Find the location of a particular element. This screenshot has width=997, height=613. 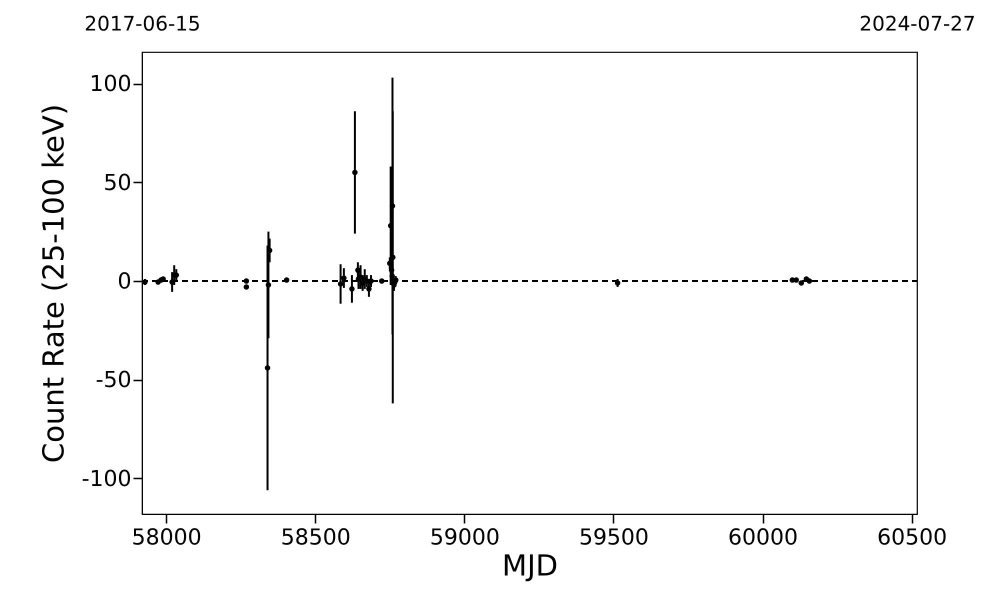

y-tick-label: 50 is located at coordinates (118, 183).